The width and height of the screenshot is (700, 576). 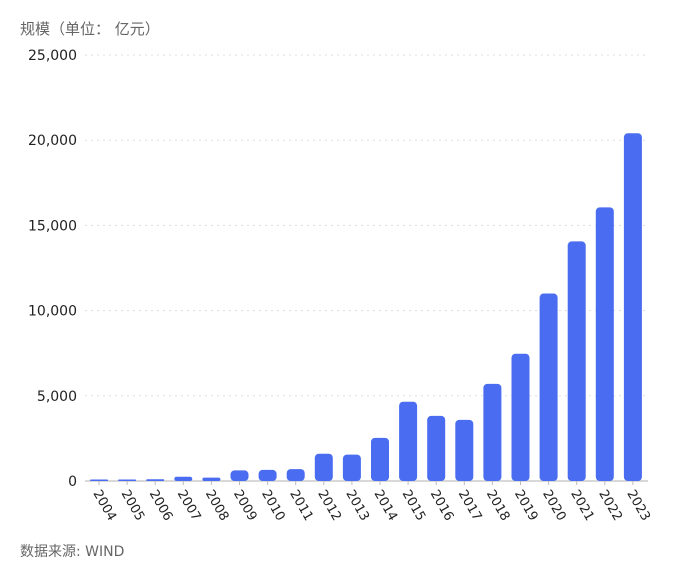 What do you see at coordinates (52, 312) in the screenshot?
I see `y-tick-label: 10,000` at bounding box center [52, 312].